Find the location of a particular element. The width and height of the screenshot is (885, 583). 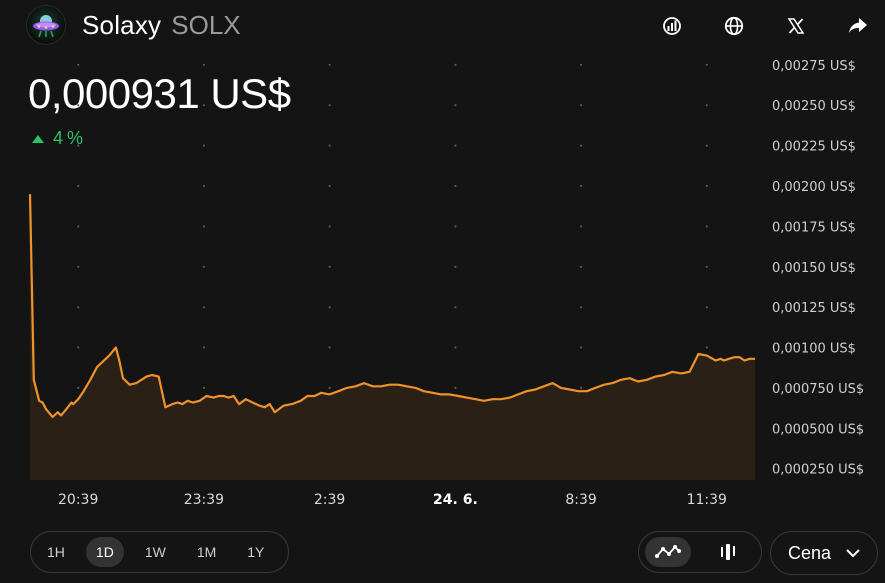

metric-dropdown: Cena is located at coordinates (824, 553).